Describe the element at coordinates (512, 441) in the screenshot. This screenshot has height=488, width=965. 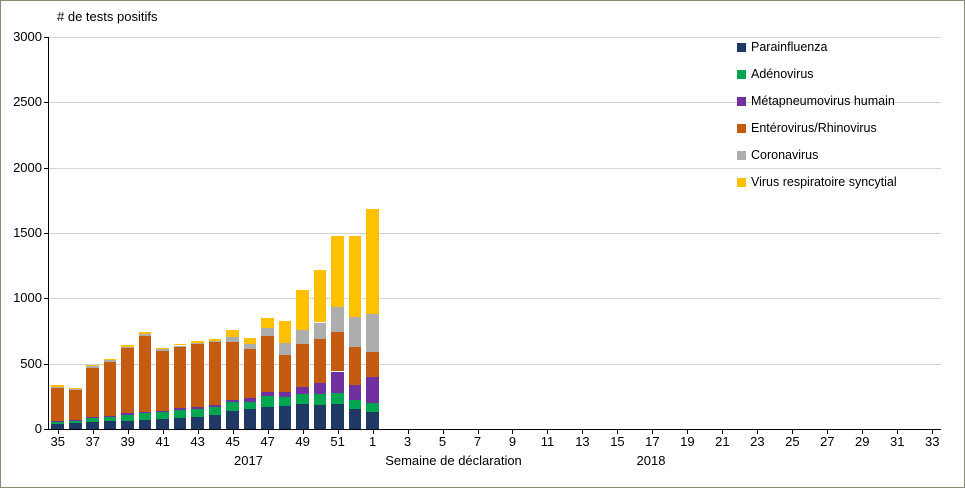
I see `x-tick-label: 9` at that location.